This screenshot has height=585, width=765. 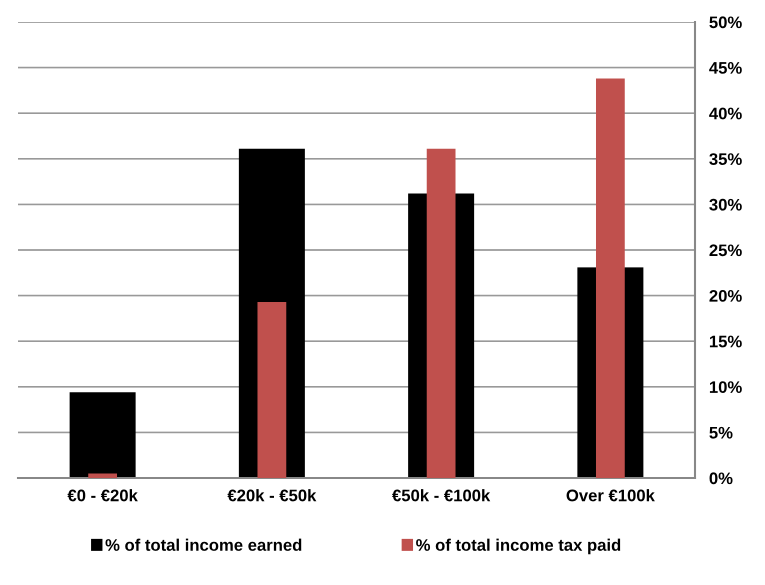 I want to click on legend-label: % of total income tax paid, so click(x=518, y=546).